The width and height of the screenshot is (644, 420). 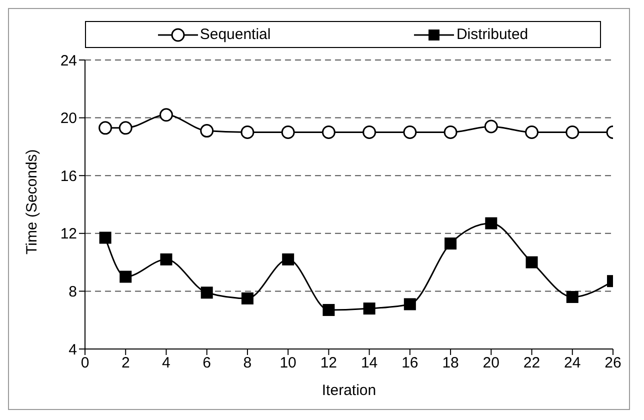 What do you see at coordinates (85, 363) in the screenshot?
I see `x-tick-label: 0` at bounding box center [85, 363].